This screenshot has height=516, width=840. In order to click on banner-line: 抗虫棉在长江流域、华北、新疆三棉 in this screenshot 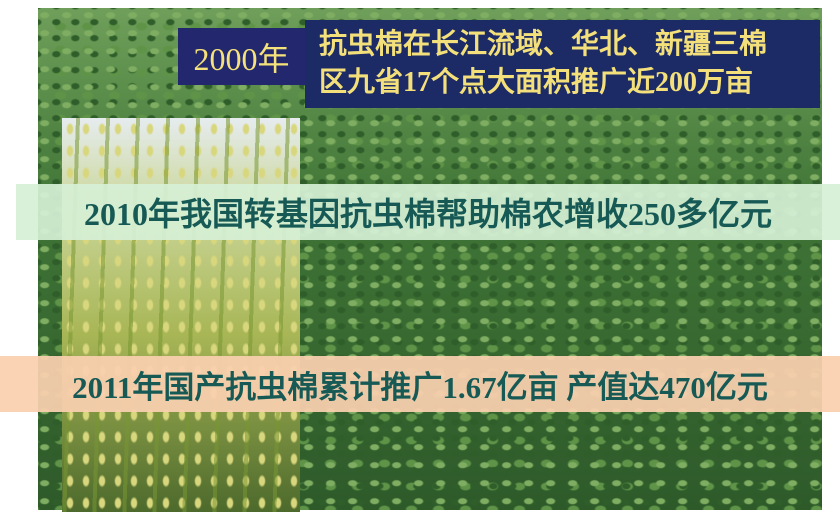, I will do `click(543, 44)`.